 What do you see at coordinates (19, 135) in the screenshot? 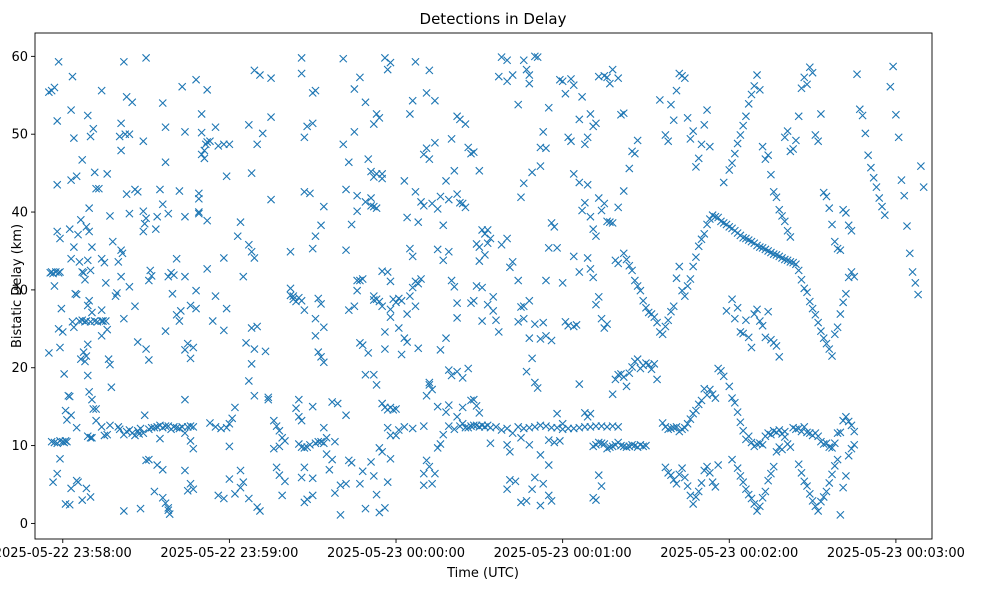
I see `y-tick-label: 50` at bounding box center [19, 135].